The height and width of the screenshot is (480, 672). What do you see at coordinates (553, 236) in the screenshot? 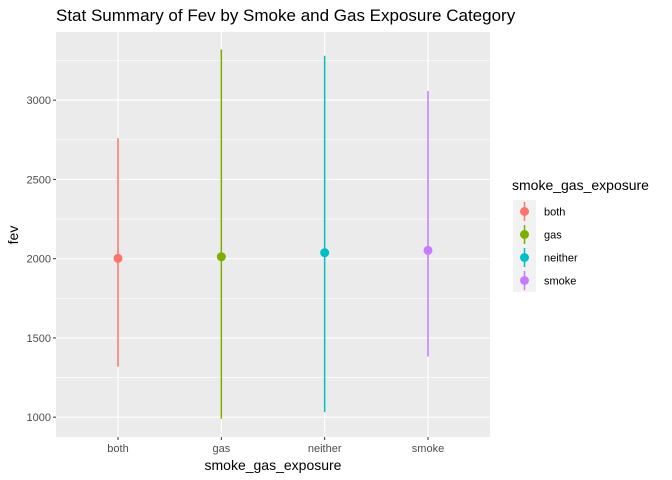
I see `legend-label-gas: gas` at bounding box center [553, 236].